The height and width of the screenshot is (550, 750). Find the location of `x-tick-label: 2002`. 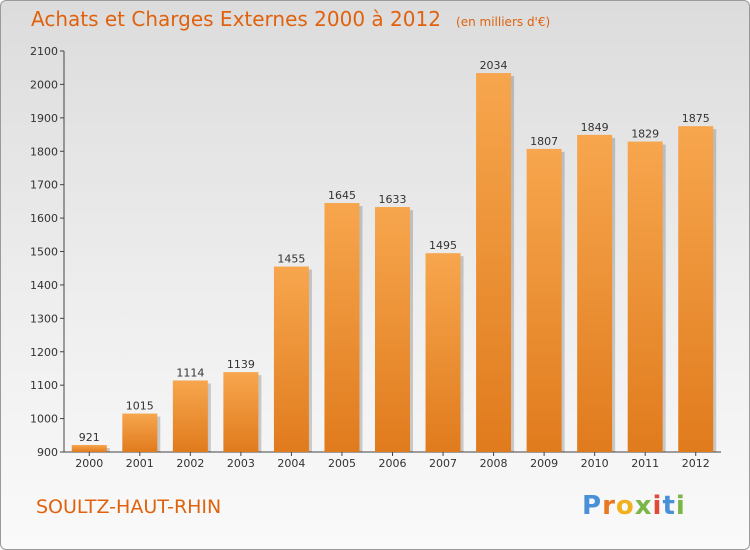

x-tick-label: 2002 is located at coordinates (190, 463).